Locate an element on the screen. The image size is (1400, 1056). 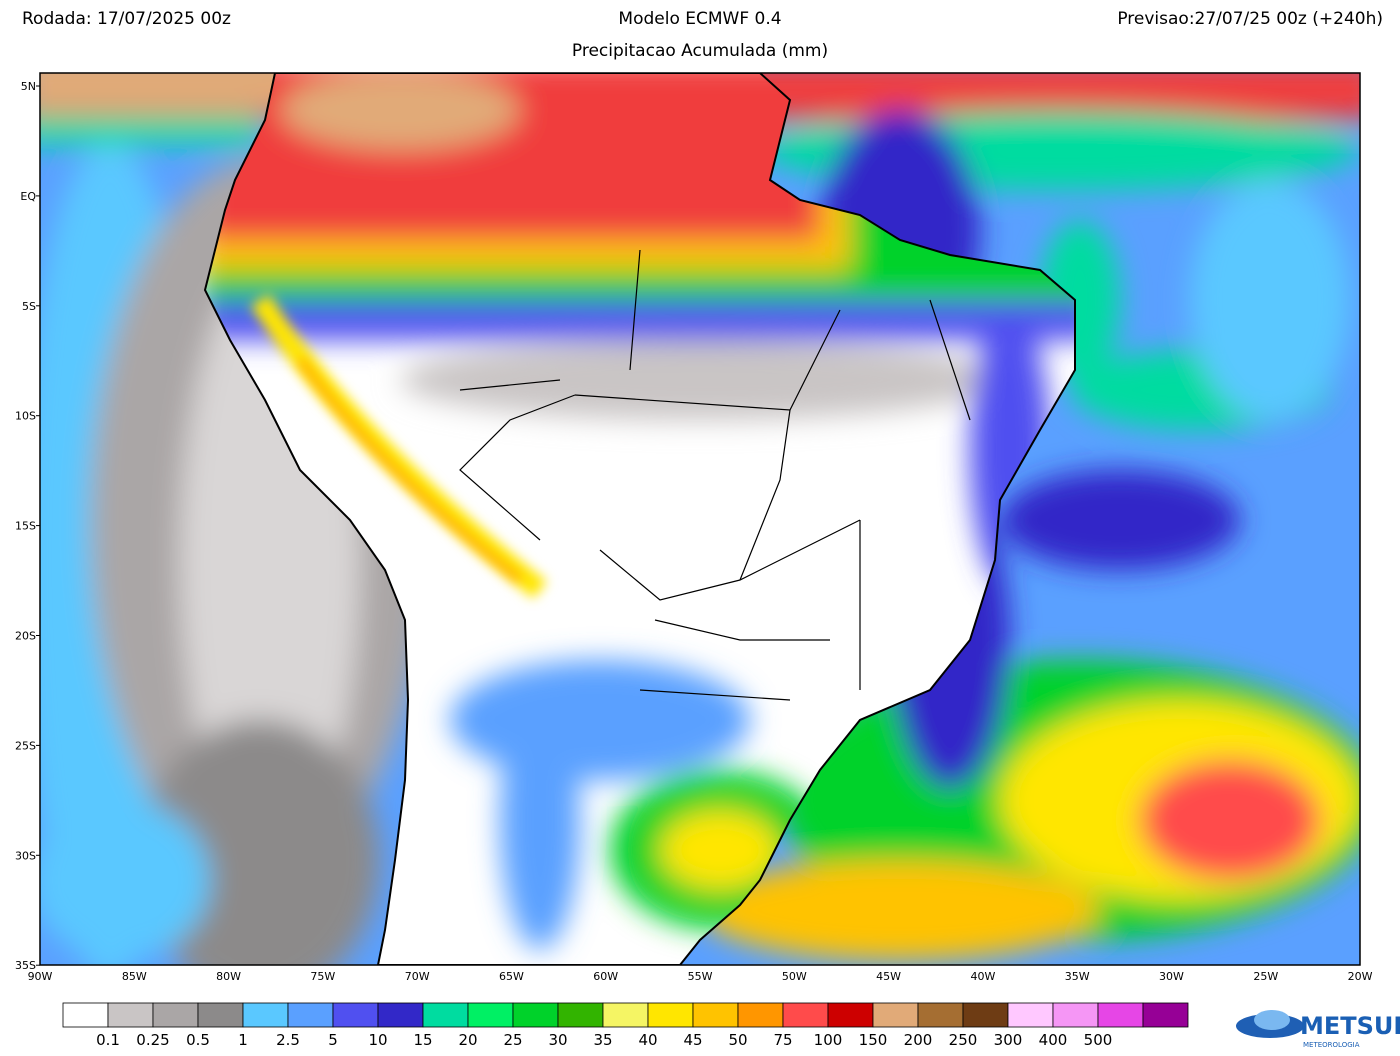
lon-label: 35W is located at coordinates (1077, 976).